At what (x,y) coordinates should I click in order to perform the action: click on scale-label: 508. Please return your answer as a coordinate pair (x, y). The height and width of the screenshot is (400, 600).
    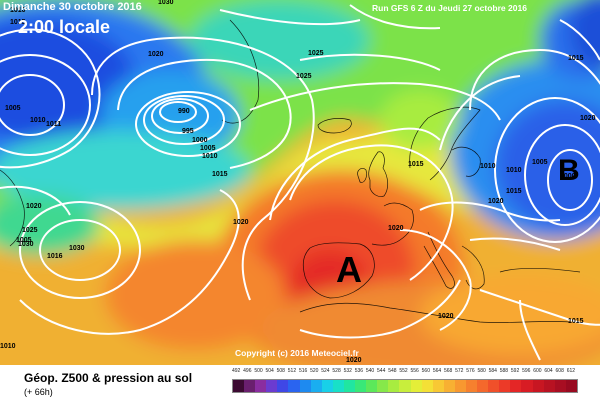
    Looking at the image, I should click on (280, 371).